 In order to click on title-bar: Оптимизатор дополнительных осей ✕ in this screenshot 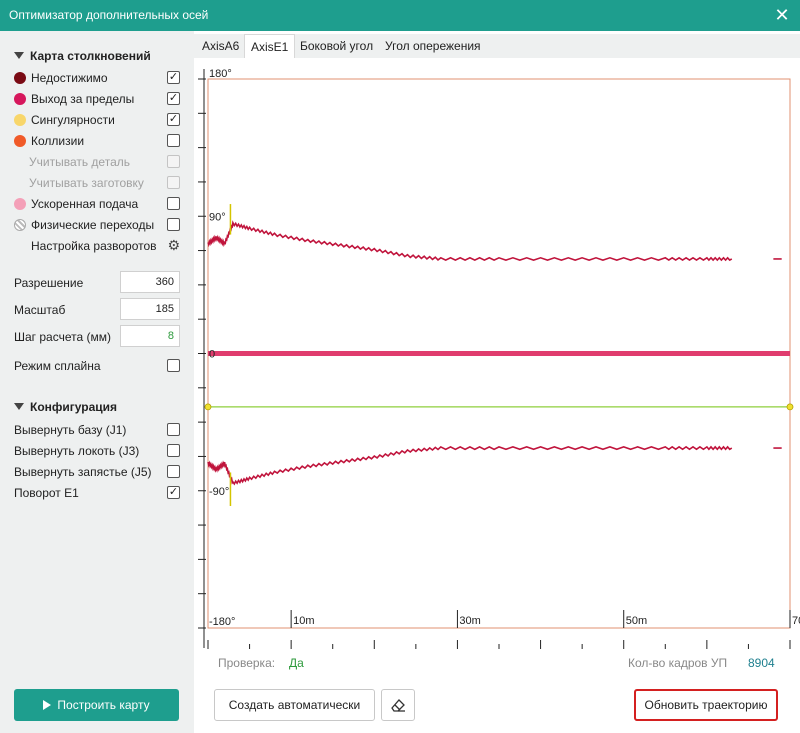, I will do `click(400, 15)`.